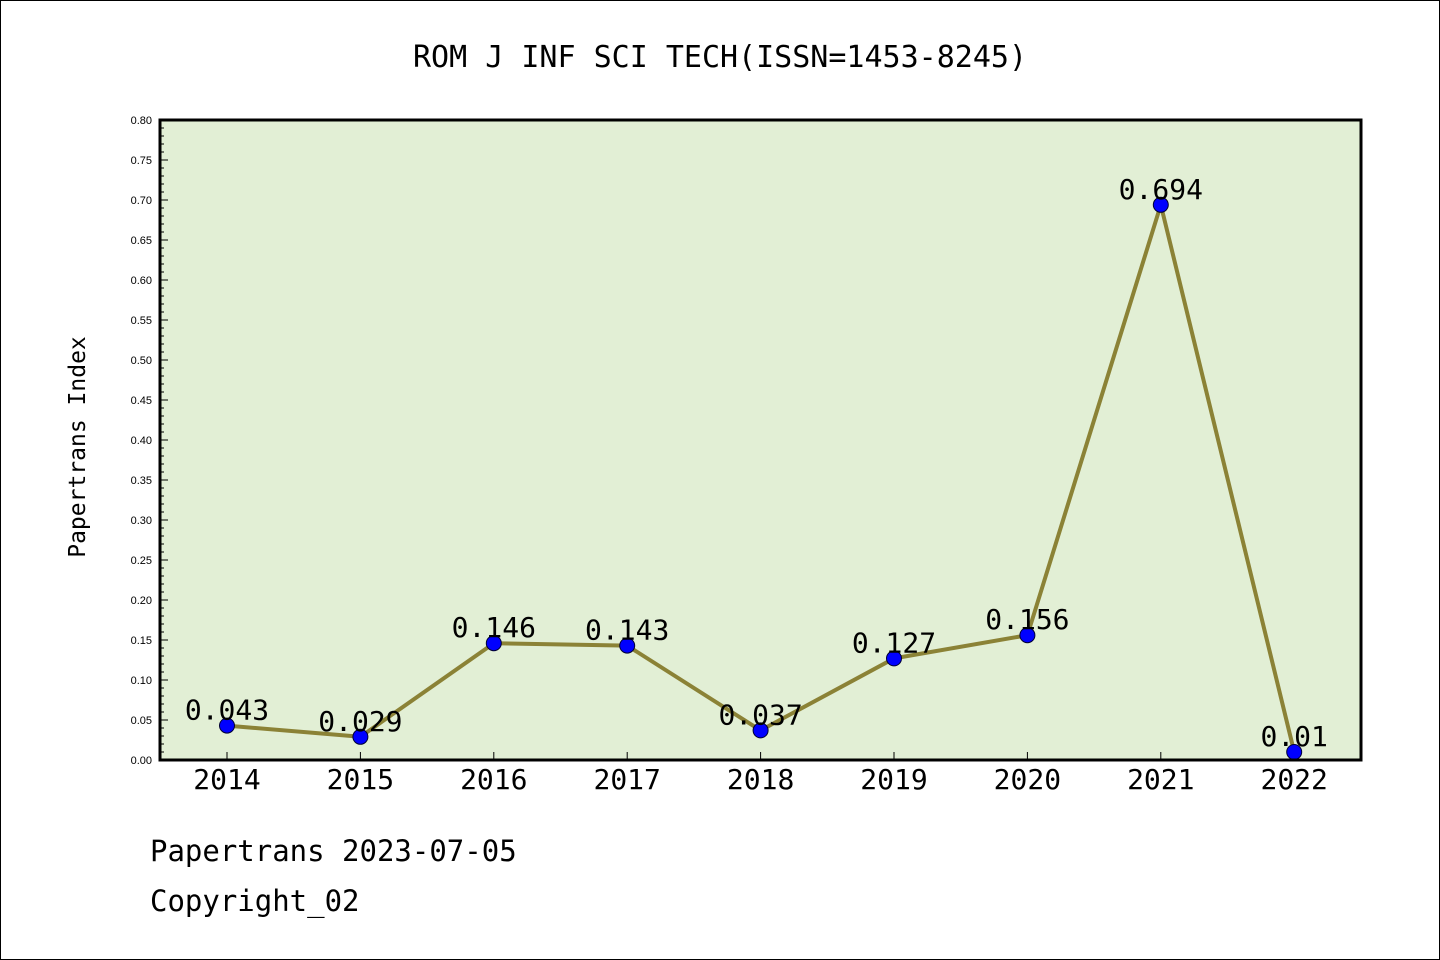  What do you see at coordinates (141, 601) in the screenshot?
I see `y-tick-label: 0.20` at bounding box center [141, 601].